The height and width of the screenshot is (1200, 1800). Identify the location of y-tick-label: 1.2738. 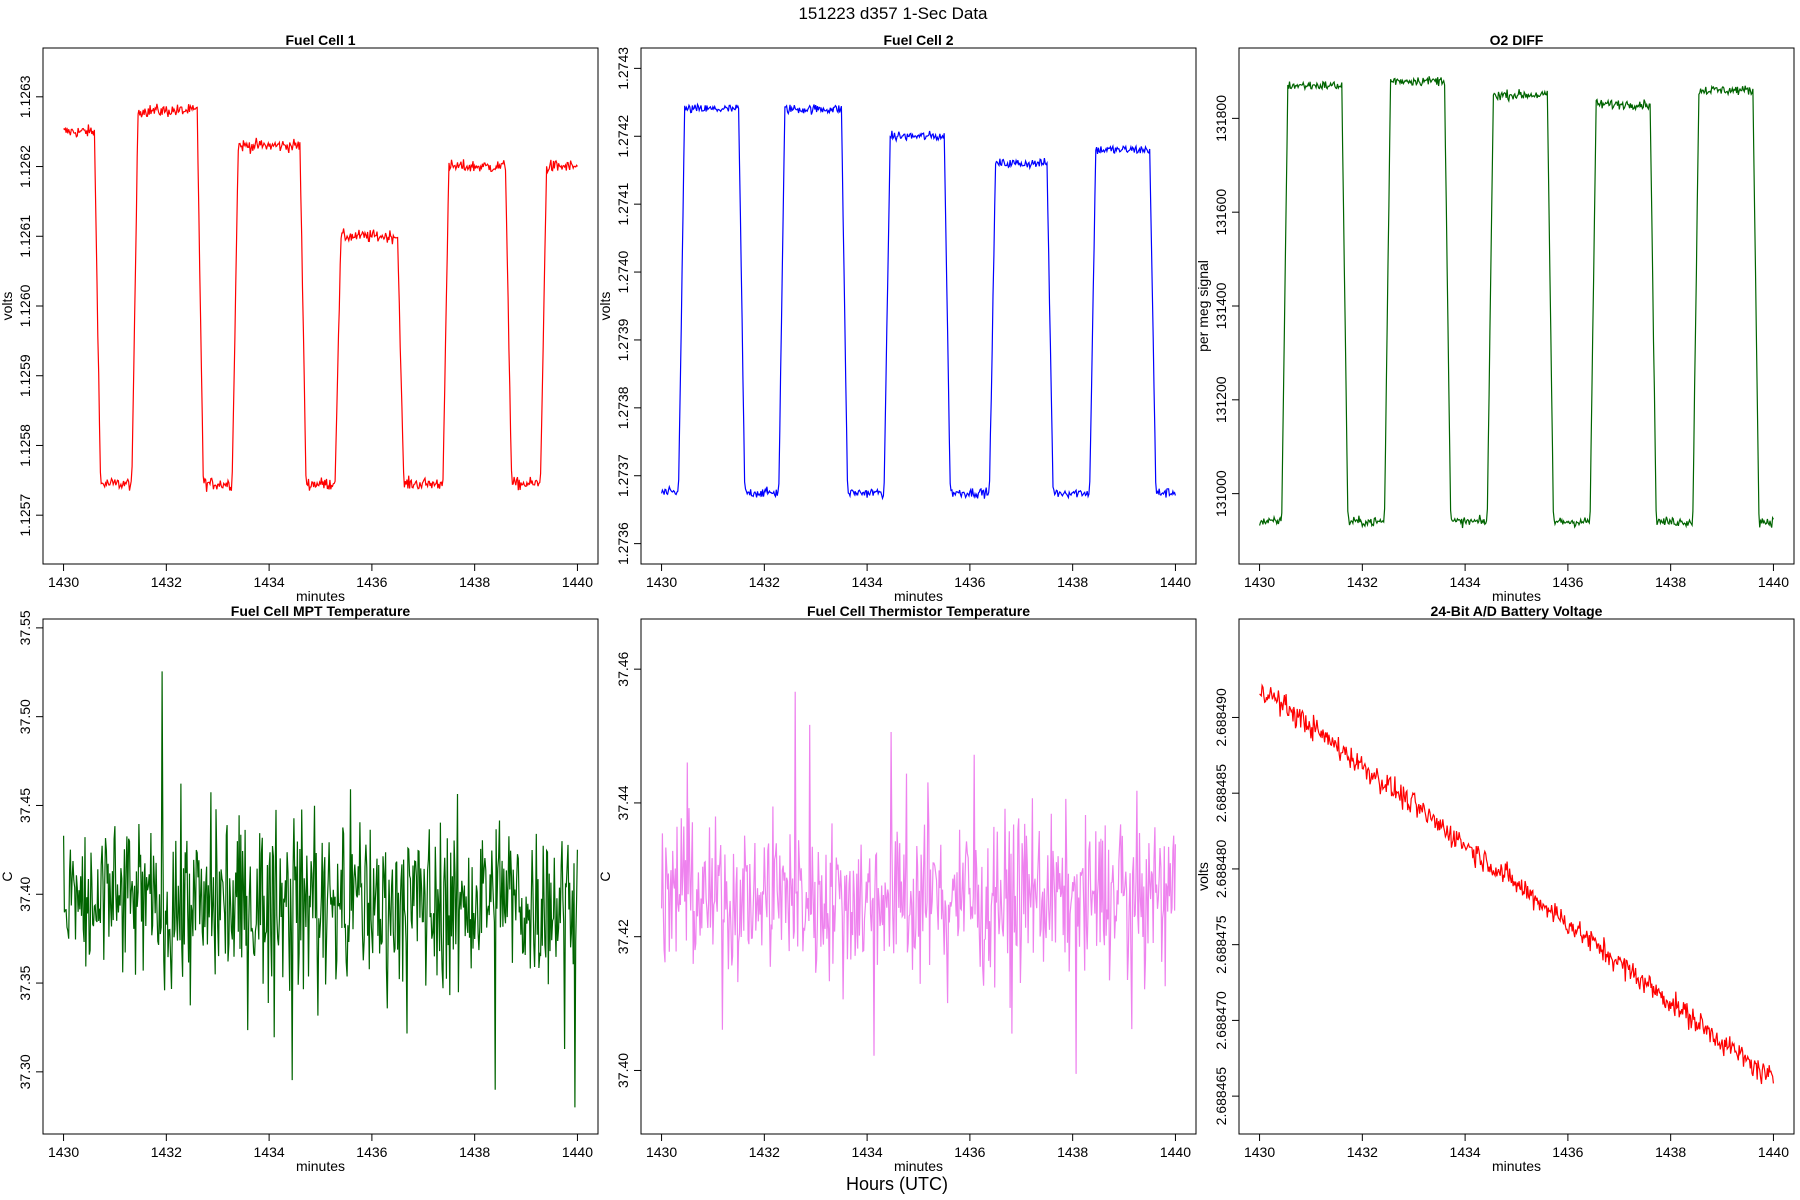
(623, 407).